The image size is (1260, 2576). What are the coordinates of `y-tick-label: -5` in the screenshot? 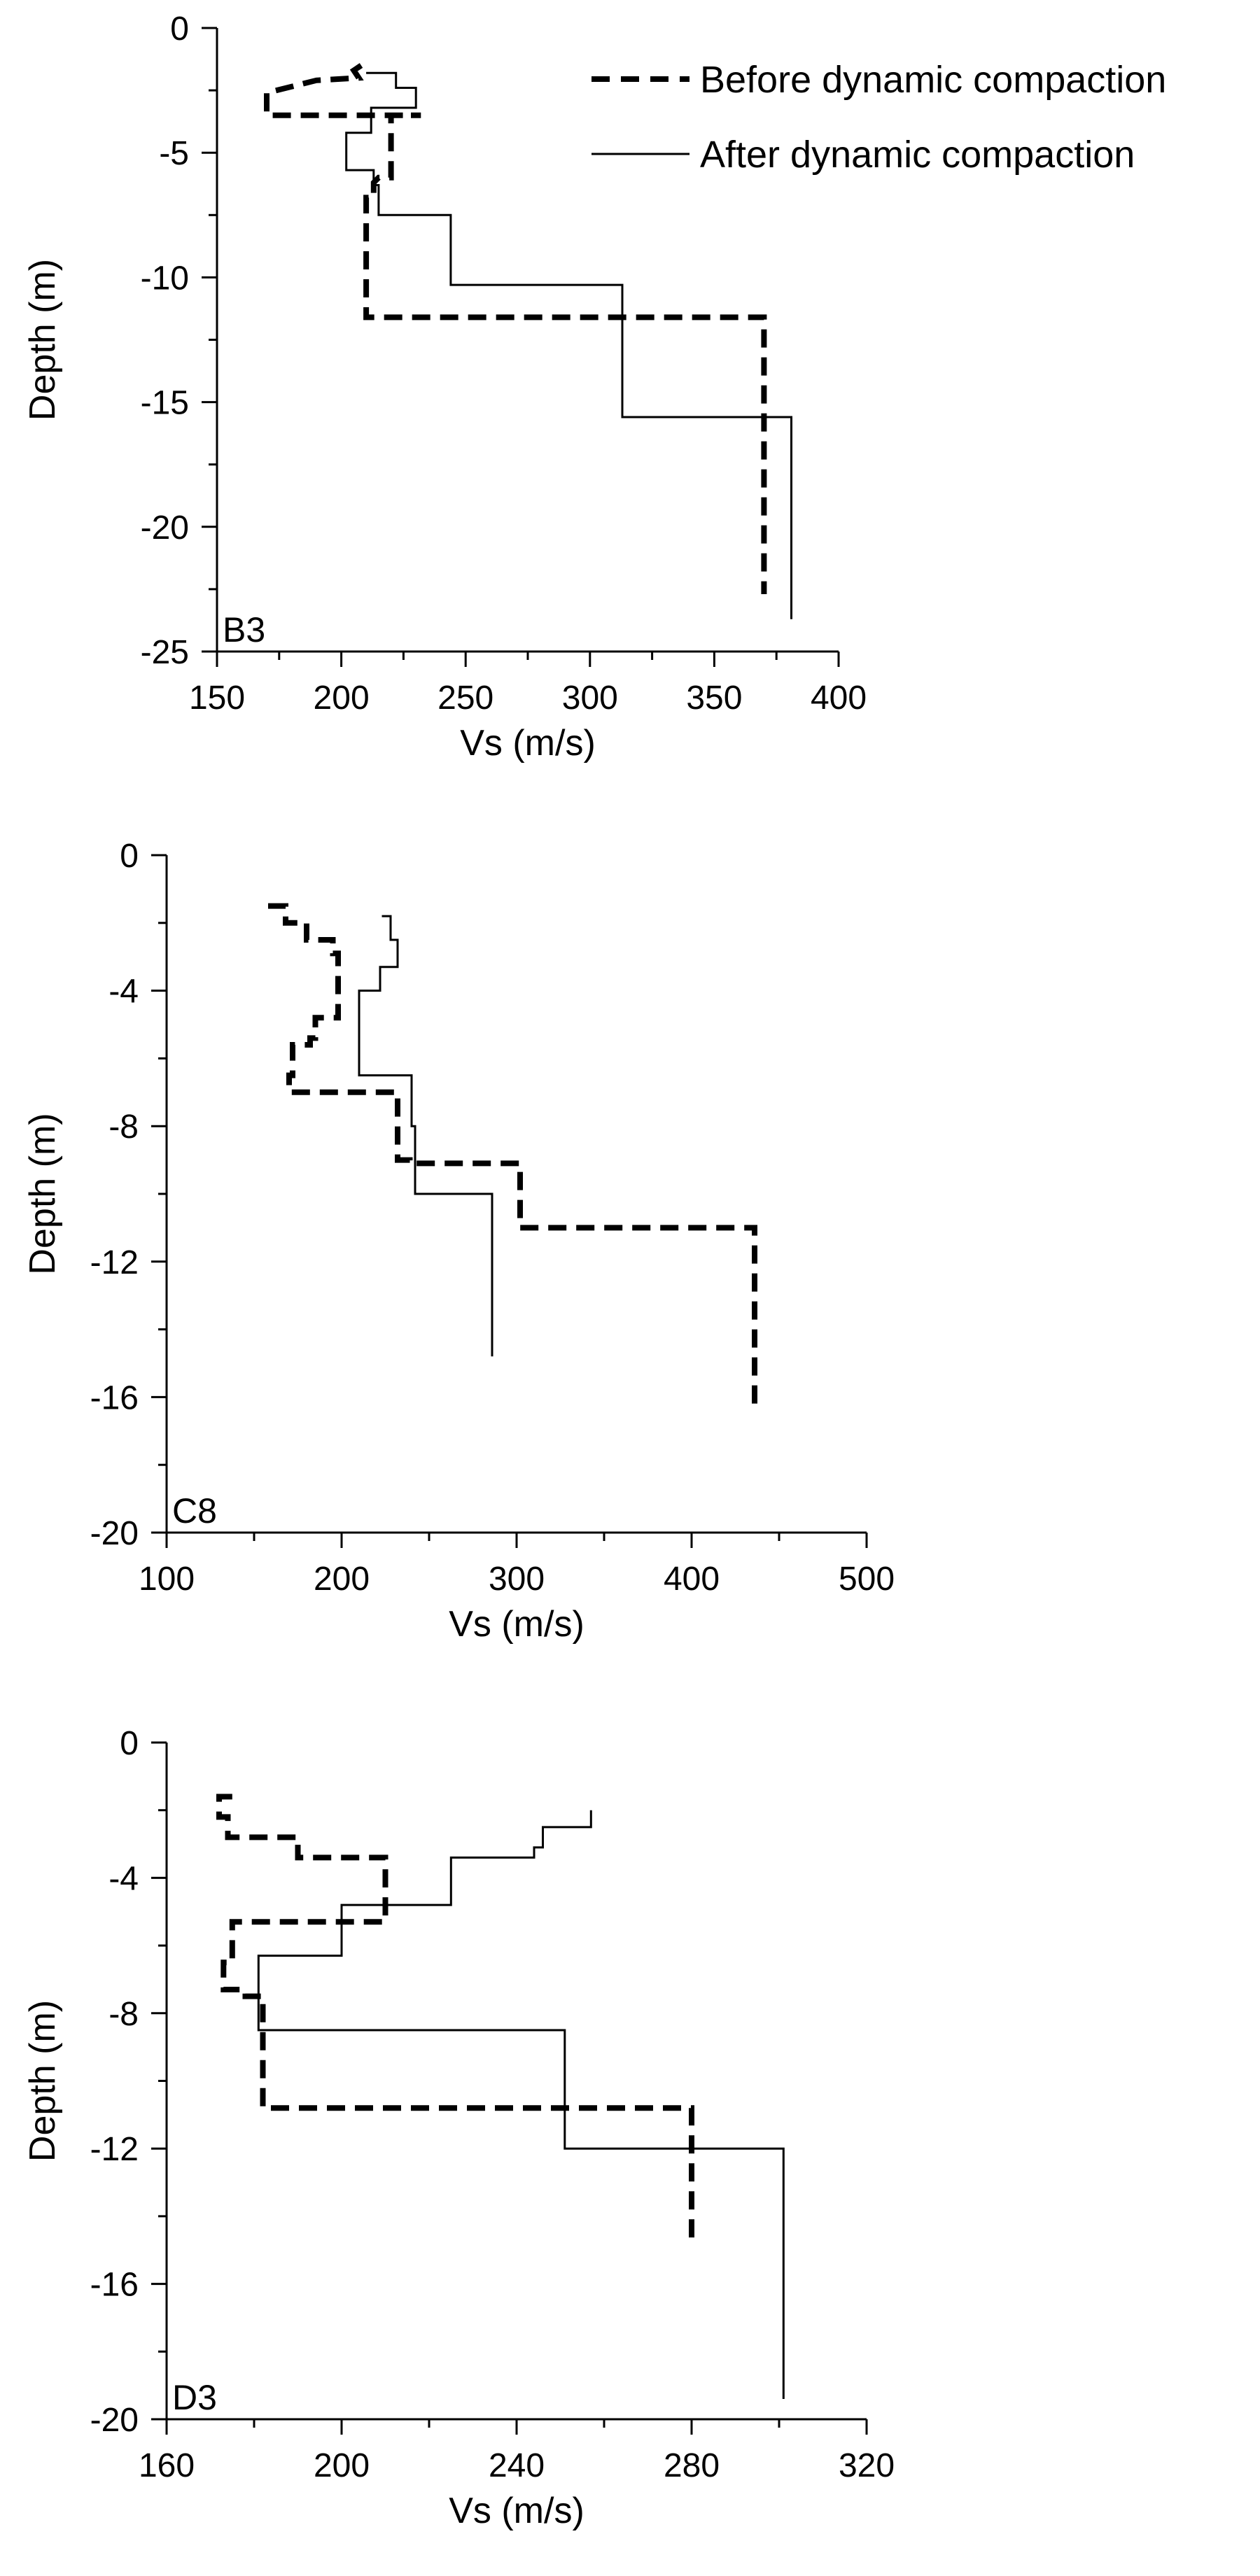 It's located at (174, 153).